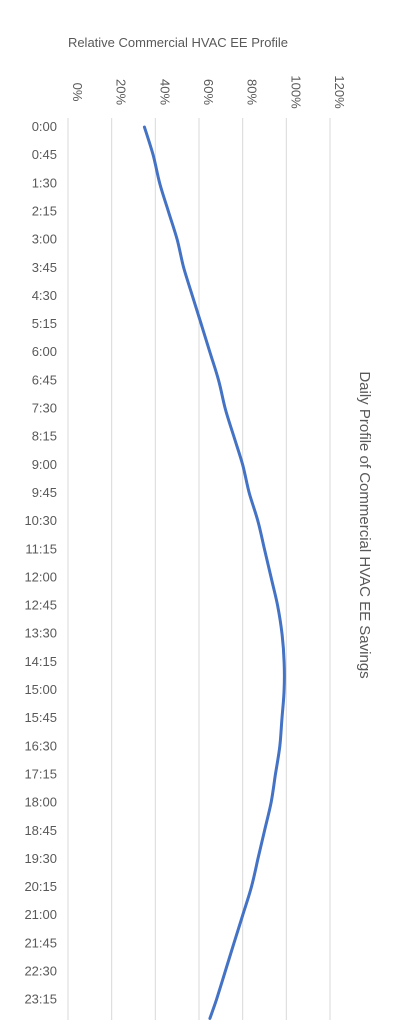 The width and height of the screenshot is (398, 1029). I want to click on x-tick-label: 6:45, so click(44, 379).